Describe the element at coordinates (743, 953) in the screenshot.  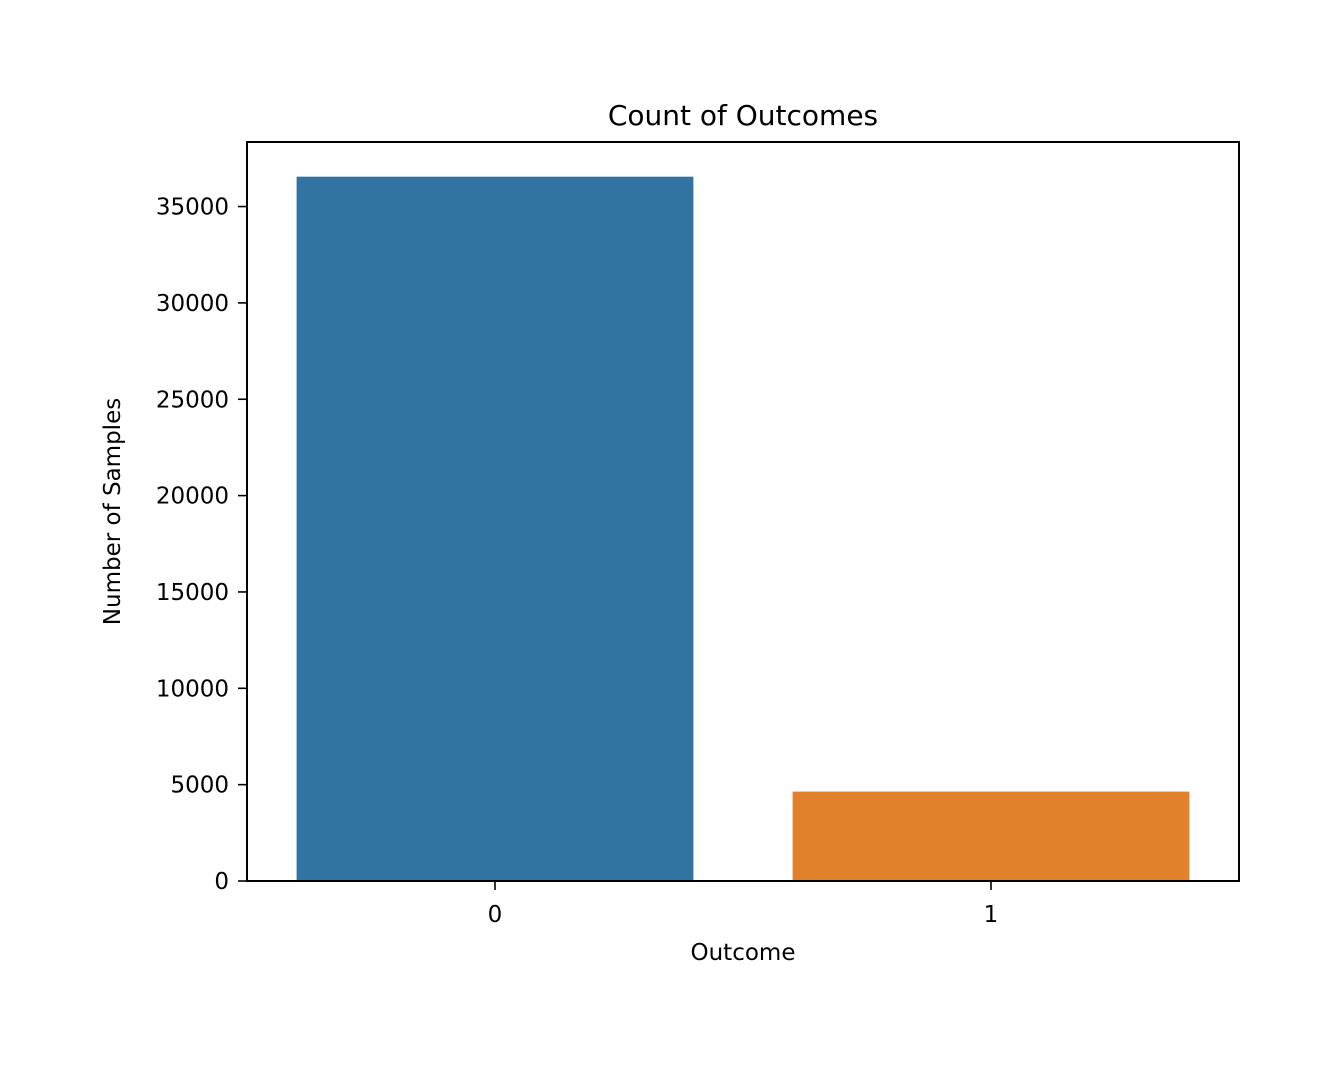
I see `x-axis-label: Outcome` at that location.